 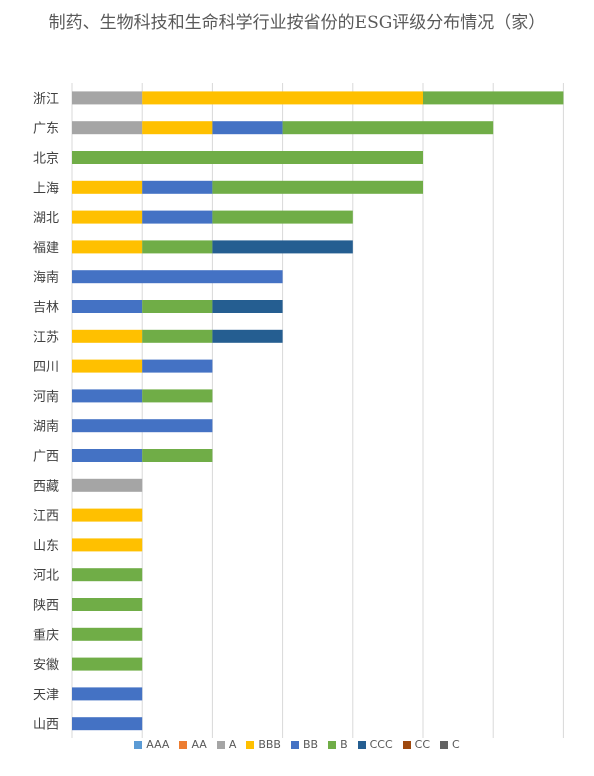 What do you see at coordinates (46, 308) in the screenshot?
I see `category-label: 吉林` at bounding box center [46, 308].